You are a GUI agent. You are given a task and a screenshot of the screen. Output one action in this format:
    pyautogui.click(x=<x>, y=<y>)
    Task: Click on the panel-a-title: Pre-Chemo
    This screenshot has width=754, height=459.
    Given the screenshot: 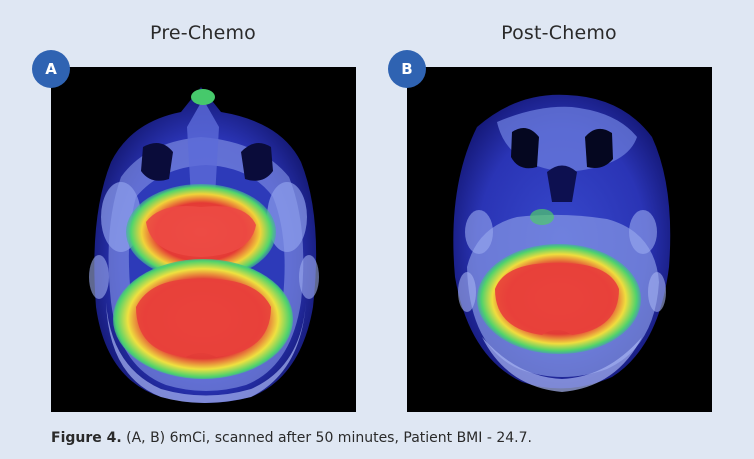 What is the action you would take?
    pyautogui.click(x=203, y=33)
    